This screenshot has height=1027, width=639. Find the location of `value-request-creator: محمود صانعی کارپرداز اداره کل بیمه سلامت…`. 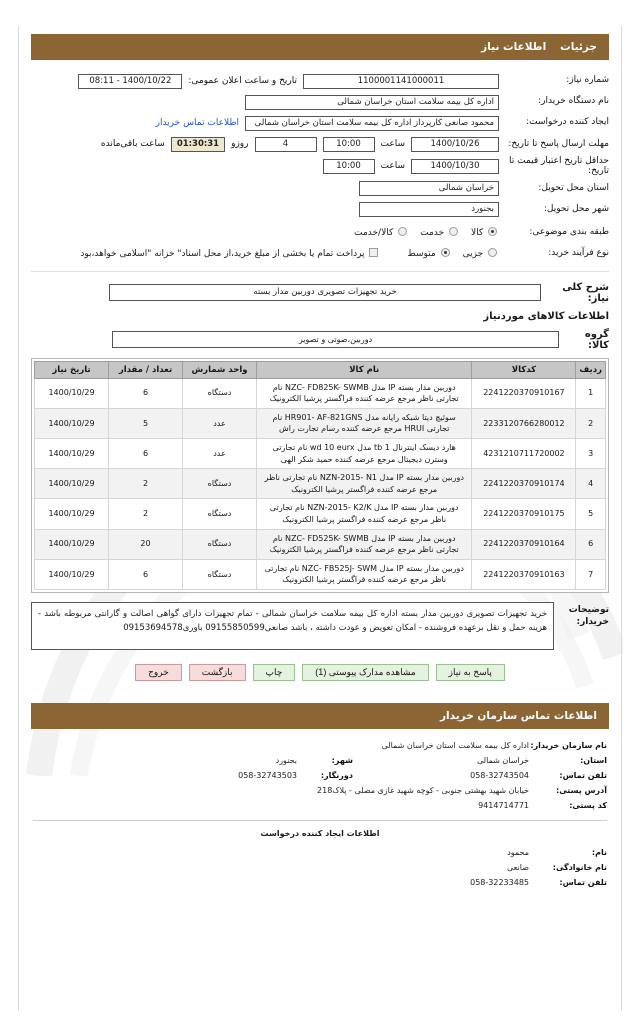

value-request-creator: محمود صانعی کارپرداز اداره کل بیمه سلامت… is located at coordinates (372, 123).